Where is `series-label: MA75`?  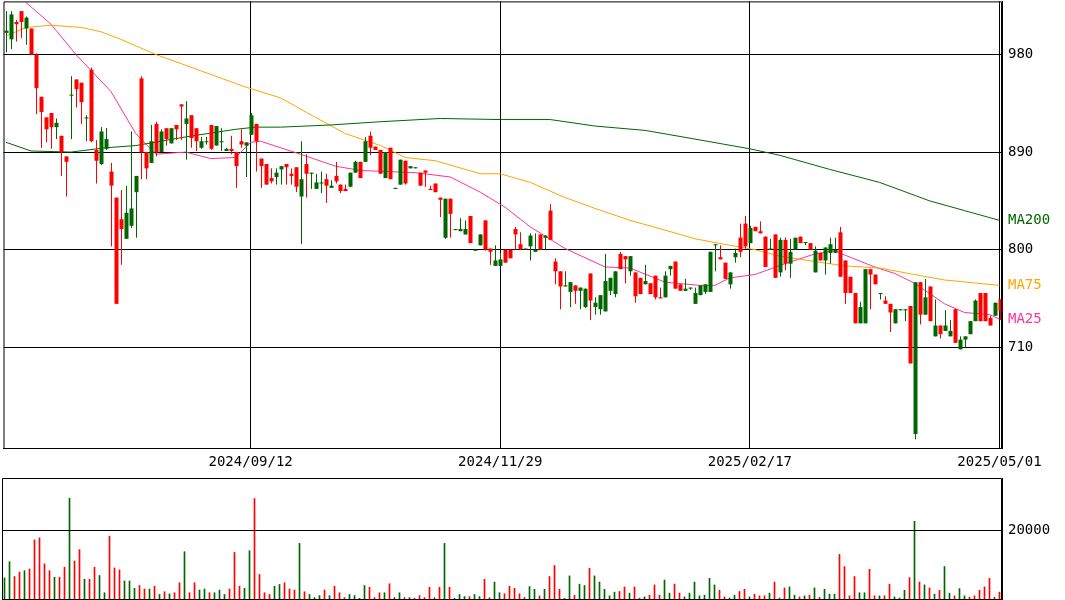 series-label: MA75 is located at coordinates (1025, 284).